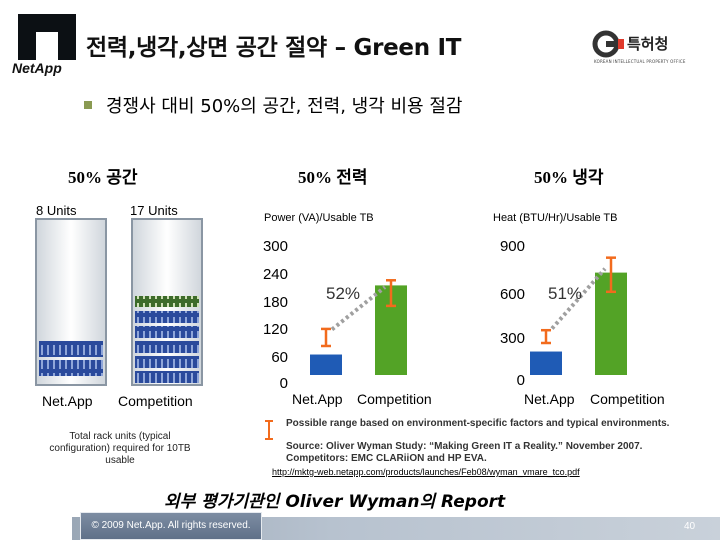 This screenshot has height=540, width=720. Describe the element at coordinates (47, 37) in the screenshot. I see `netapp-logo-mark` at that location.